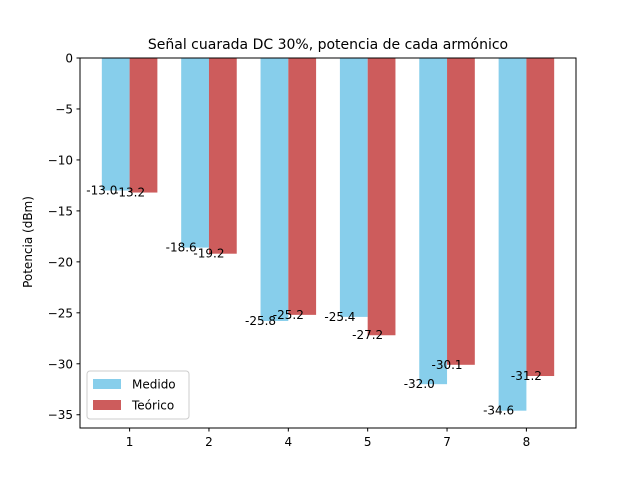  Describe the element at coordinates (526, 376) in the screenshot. I see `data-label-terico-8: -31.2` at that location.